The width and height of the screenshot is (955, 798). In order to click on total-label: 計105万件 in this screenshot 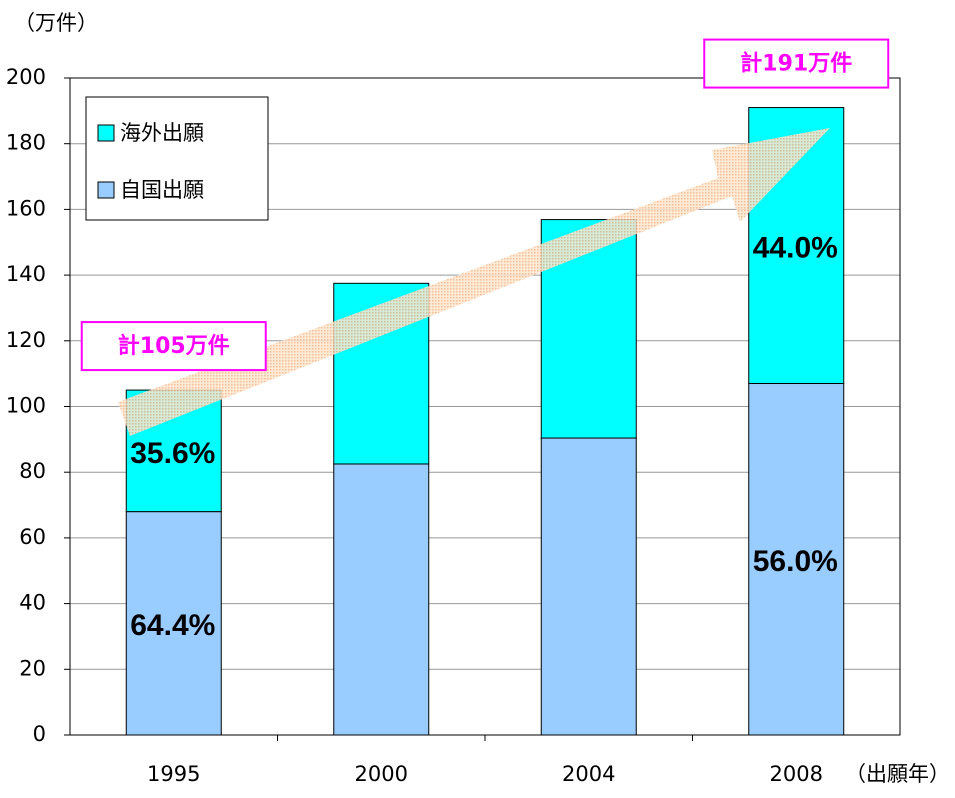, I will do `click(174, 346)`.